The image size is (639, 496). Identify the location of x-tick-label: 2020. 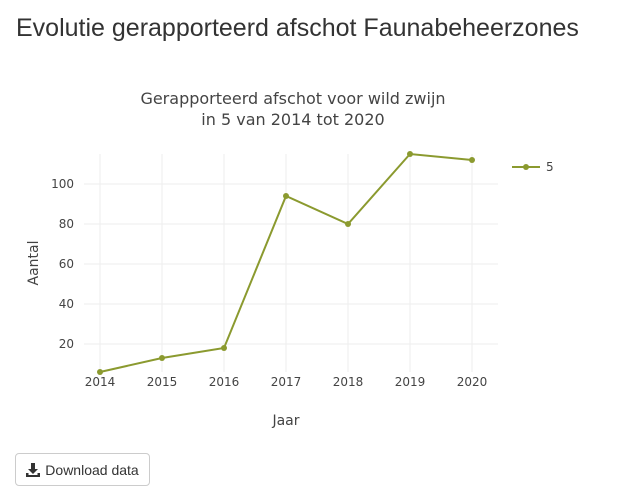
(472, 382).